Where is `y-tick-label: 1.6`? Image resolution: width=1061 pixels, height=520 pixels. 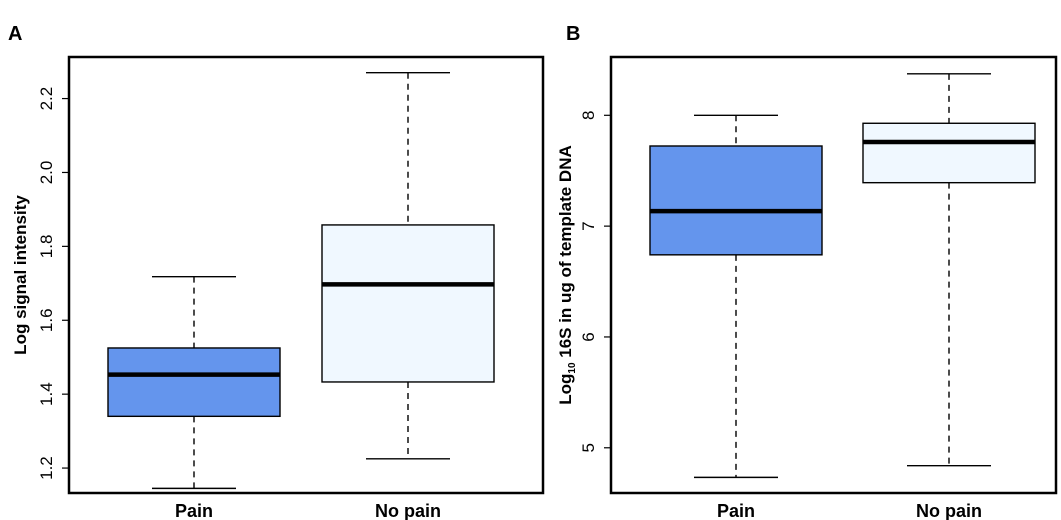 y-tick-label: 1.6 is located at coordinates (46, 320).